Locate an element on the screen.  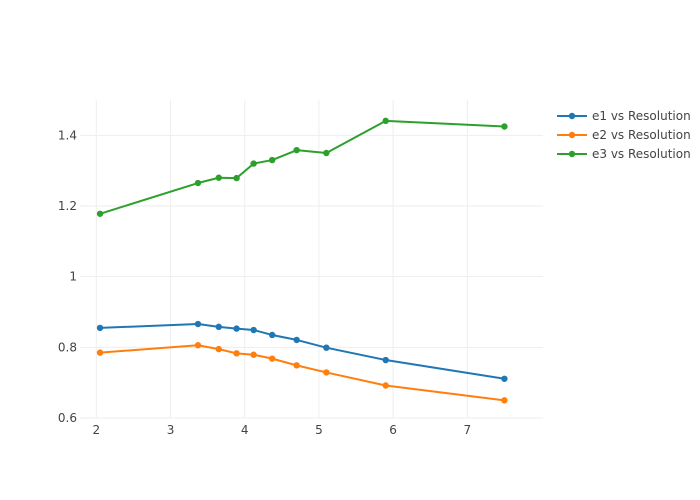
legend-item: e1 vs Resolution is located at coordinates (624, 116).